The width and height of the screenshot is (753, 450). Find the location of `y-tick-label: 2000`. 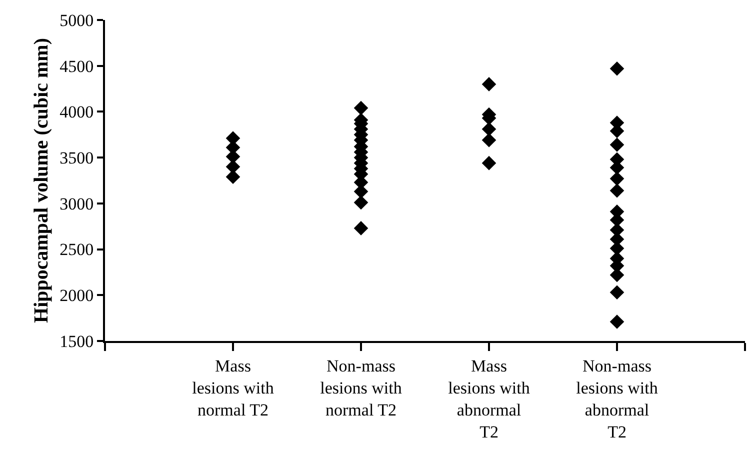

y-tick-label: 2000 is located at coordinates (77, 296).